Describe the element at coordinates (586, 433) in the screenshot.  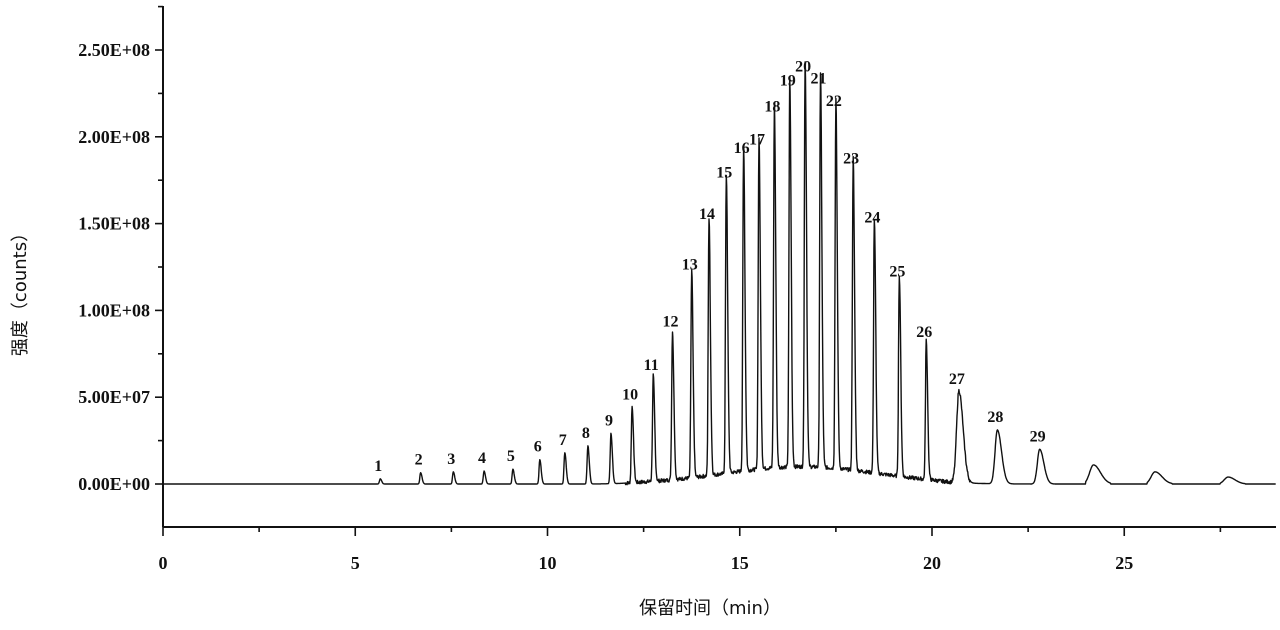
I see `peak-label: 8` at that location.